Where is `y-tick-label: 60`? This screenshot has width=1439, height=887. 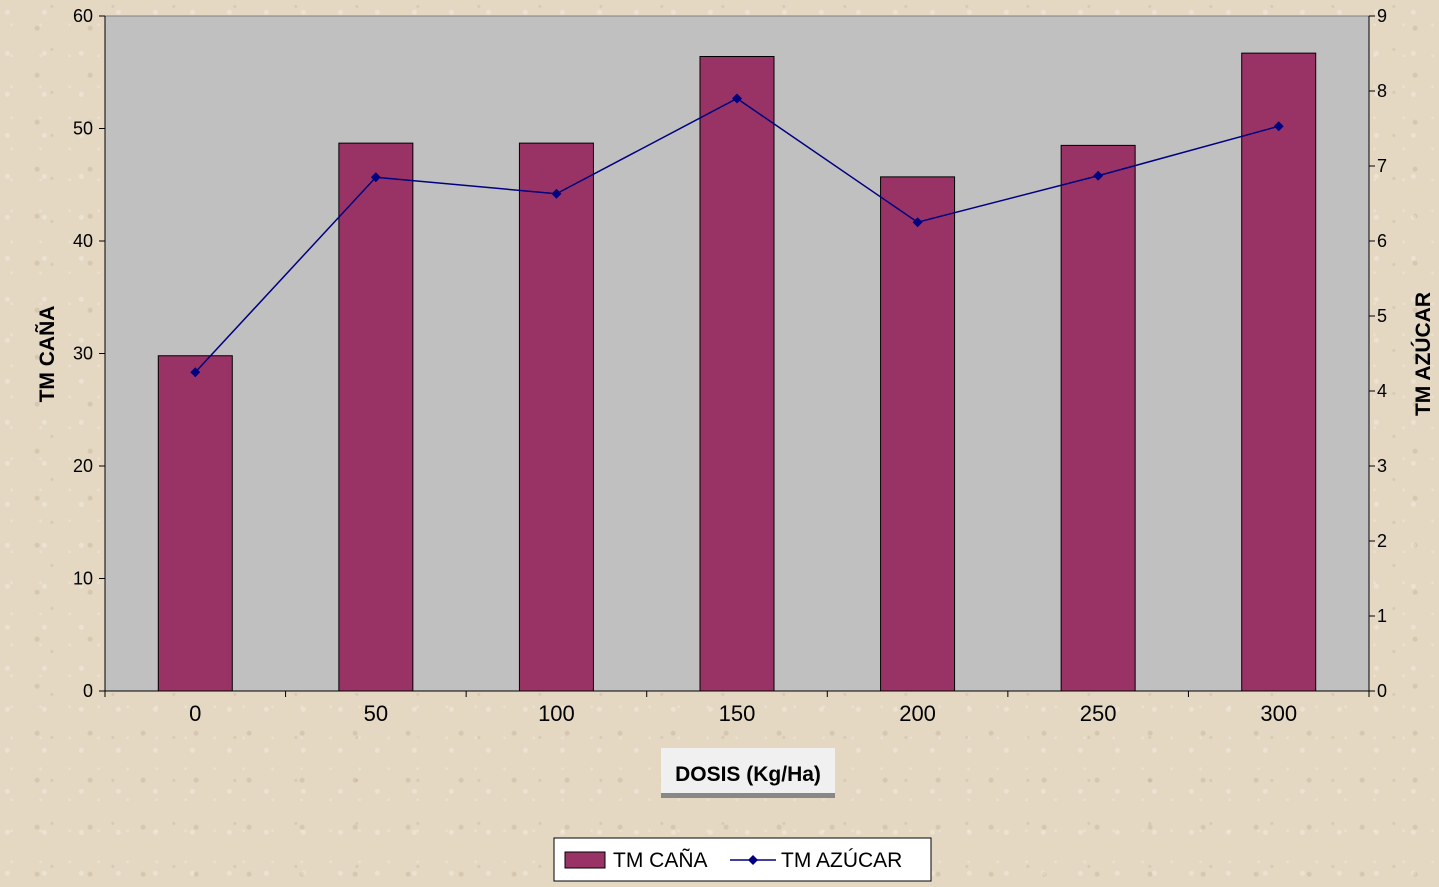 y-tick-label: 60 is located at coordinates (83, 16).